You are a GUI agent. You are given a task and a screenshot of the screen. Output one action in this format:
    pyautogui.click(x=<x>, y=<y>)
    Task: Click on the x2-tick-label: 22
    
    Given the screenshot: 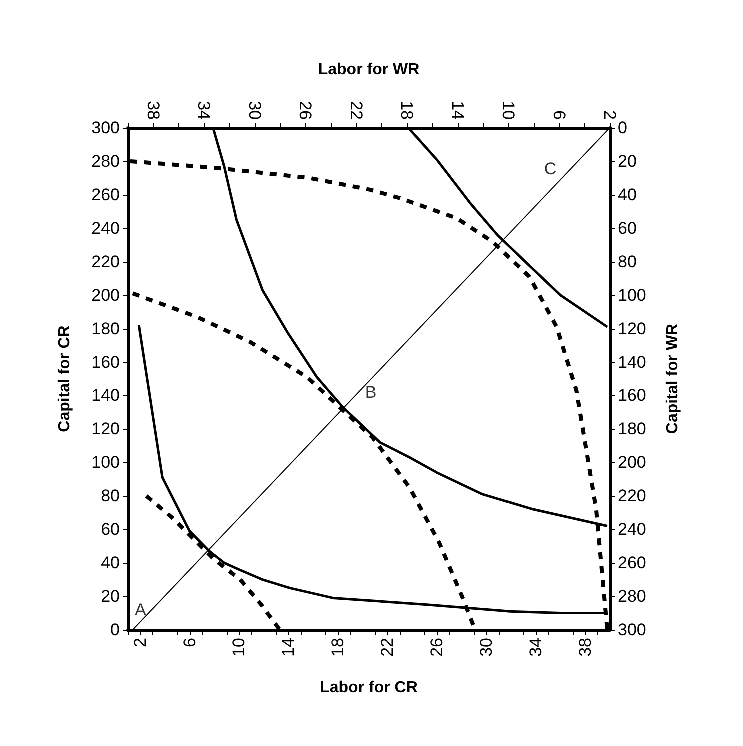 What is the action you would take?
    pyautogui.click(x=356, y=110)
    